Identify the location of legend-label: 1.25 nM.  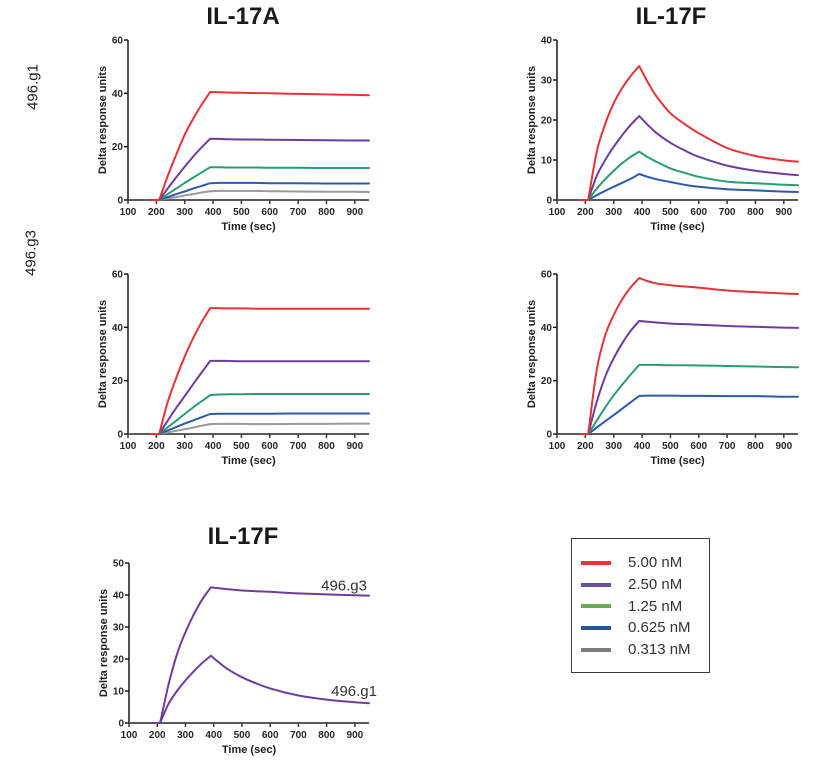
(655, 606).